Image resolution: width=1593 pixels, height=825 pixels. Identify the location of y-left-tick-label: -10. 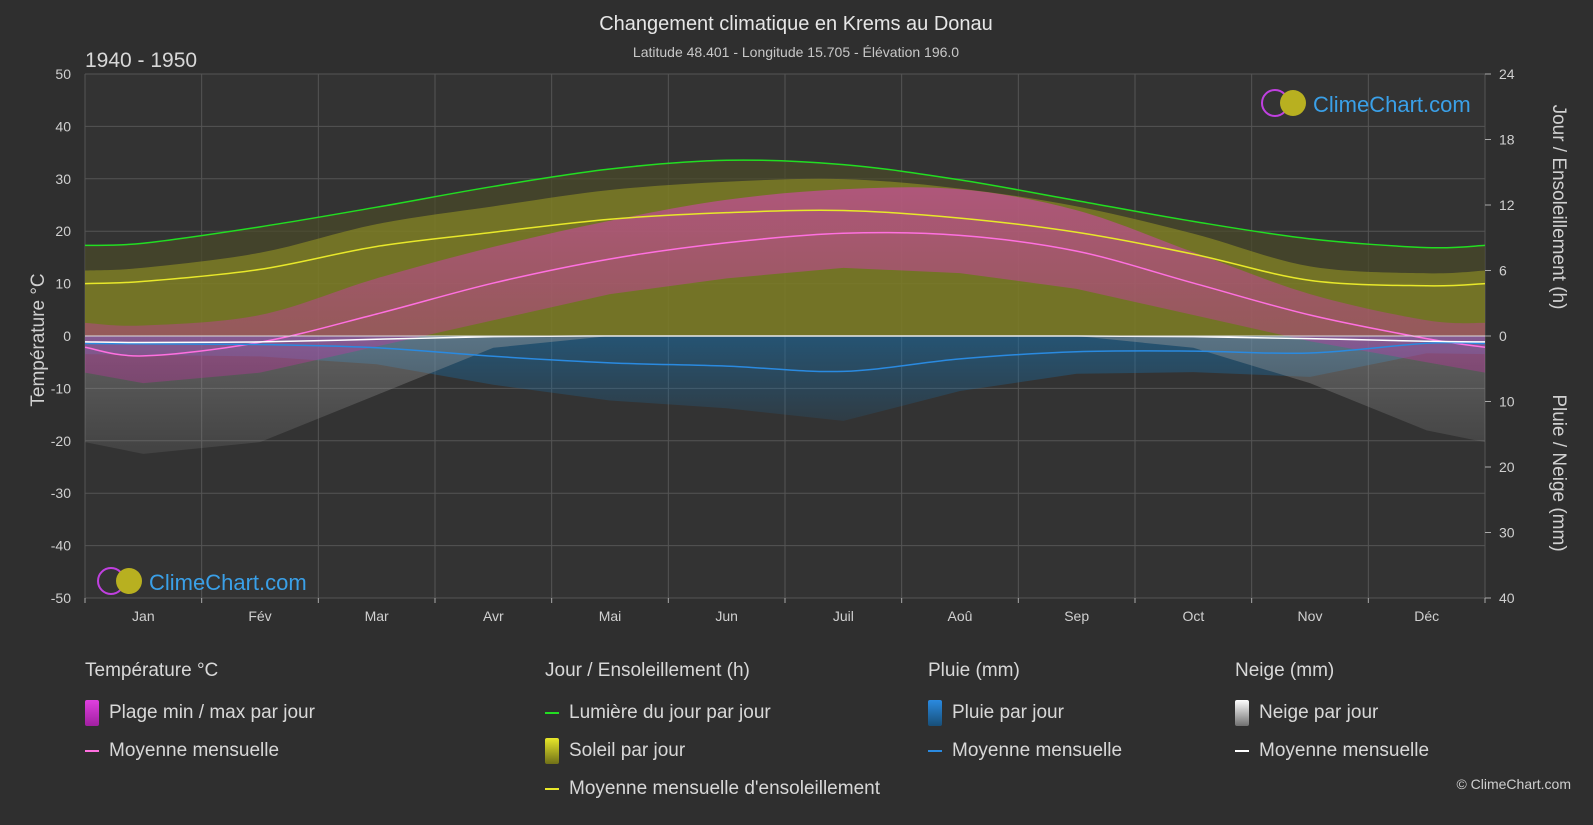
(61, 388).